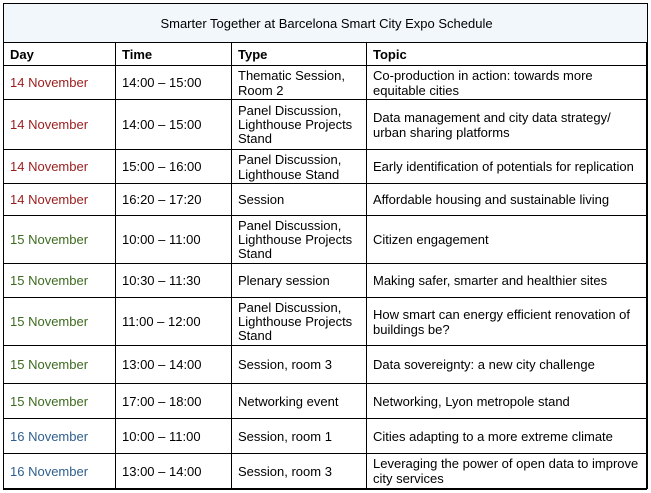 The image size is (651, 493). I want to click on header-time: Time, so click(173, 54).